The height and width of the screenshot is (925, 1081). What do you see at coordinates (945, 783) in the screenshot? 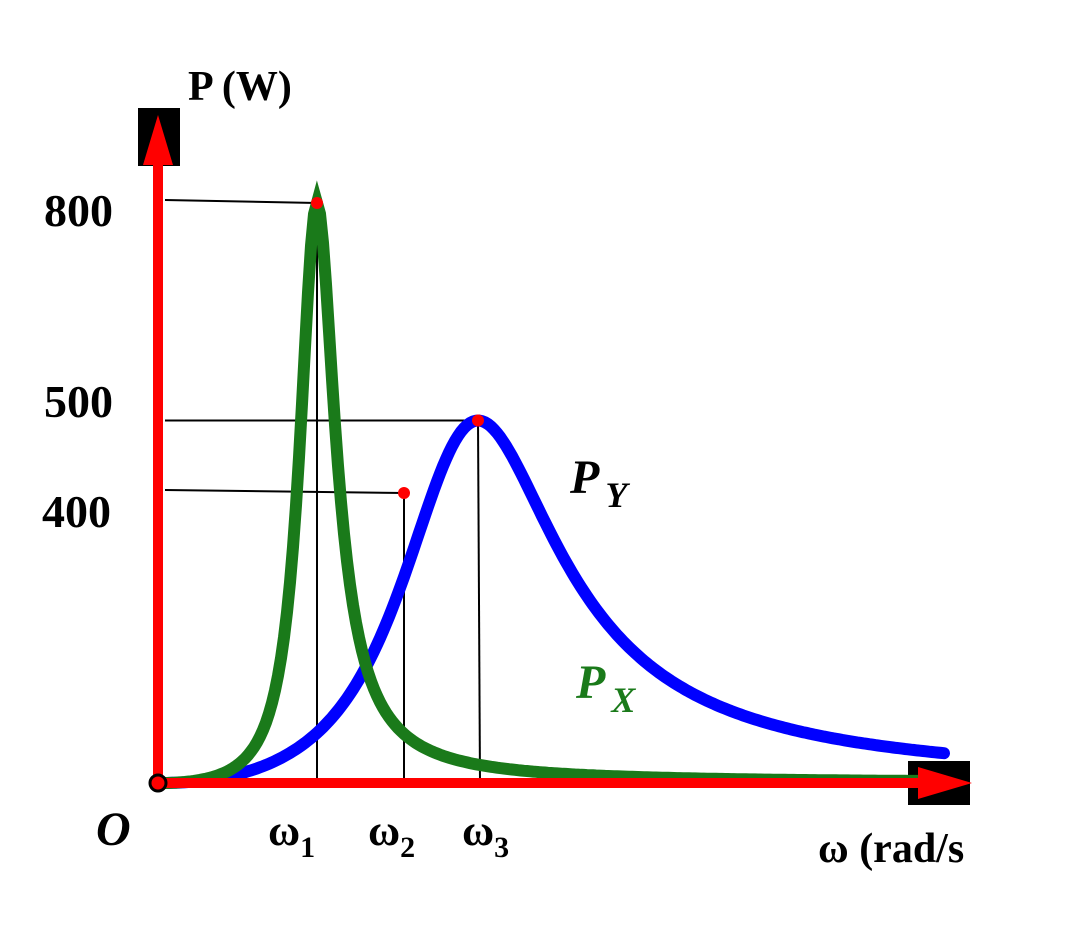
I see `x-axis-arrow` at bounding box center [945, 783].